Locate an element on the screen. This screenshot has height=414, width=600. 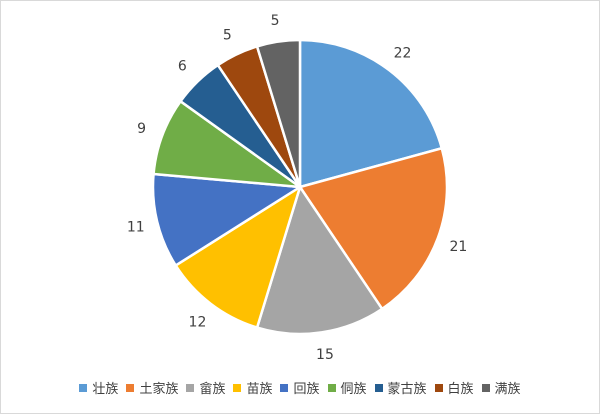
legend-item-1: 壮族 is located at coordinates (98, 387).